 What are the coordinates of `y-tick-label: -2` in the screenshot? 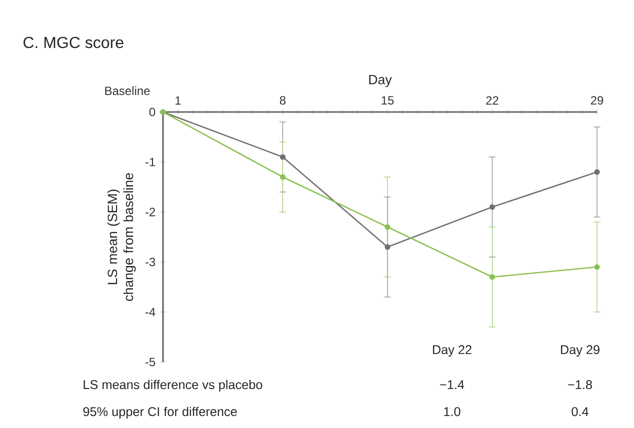 It's located at (151, 212).